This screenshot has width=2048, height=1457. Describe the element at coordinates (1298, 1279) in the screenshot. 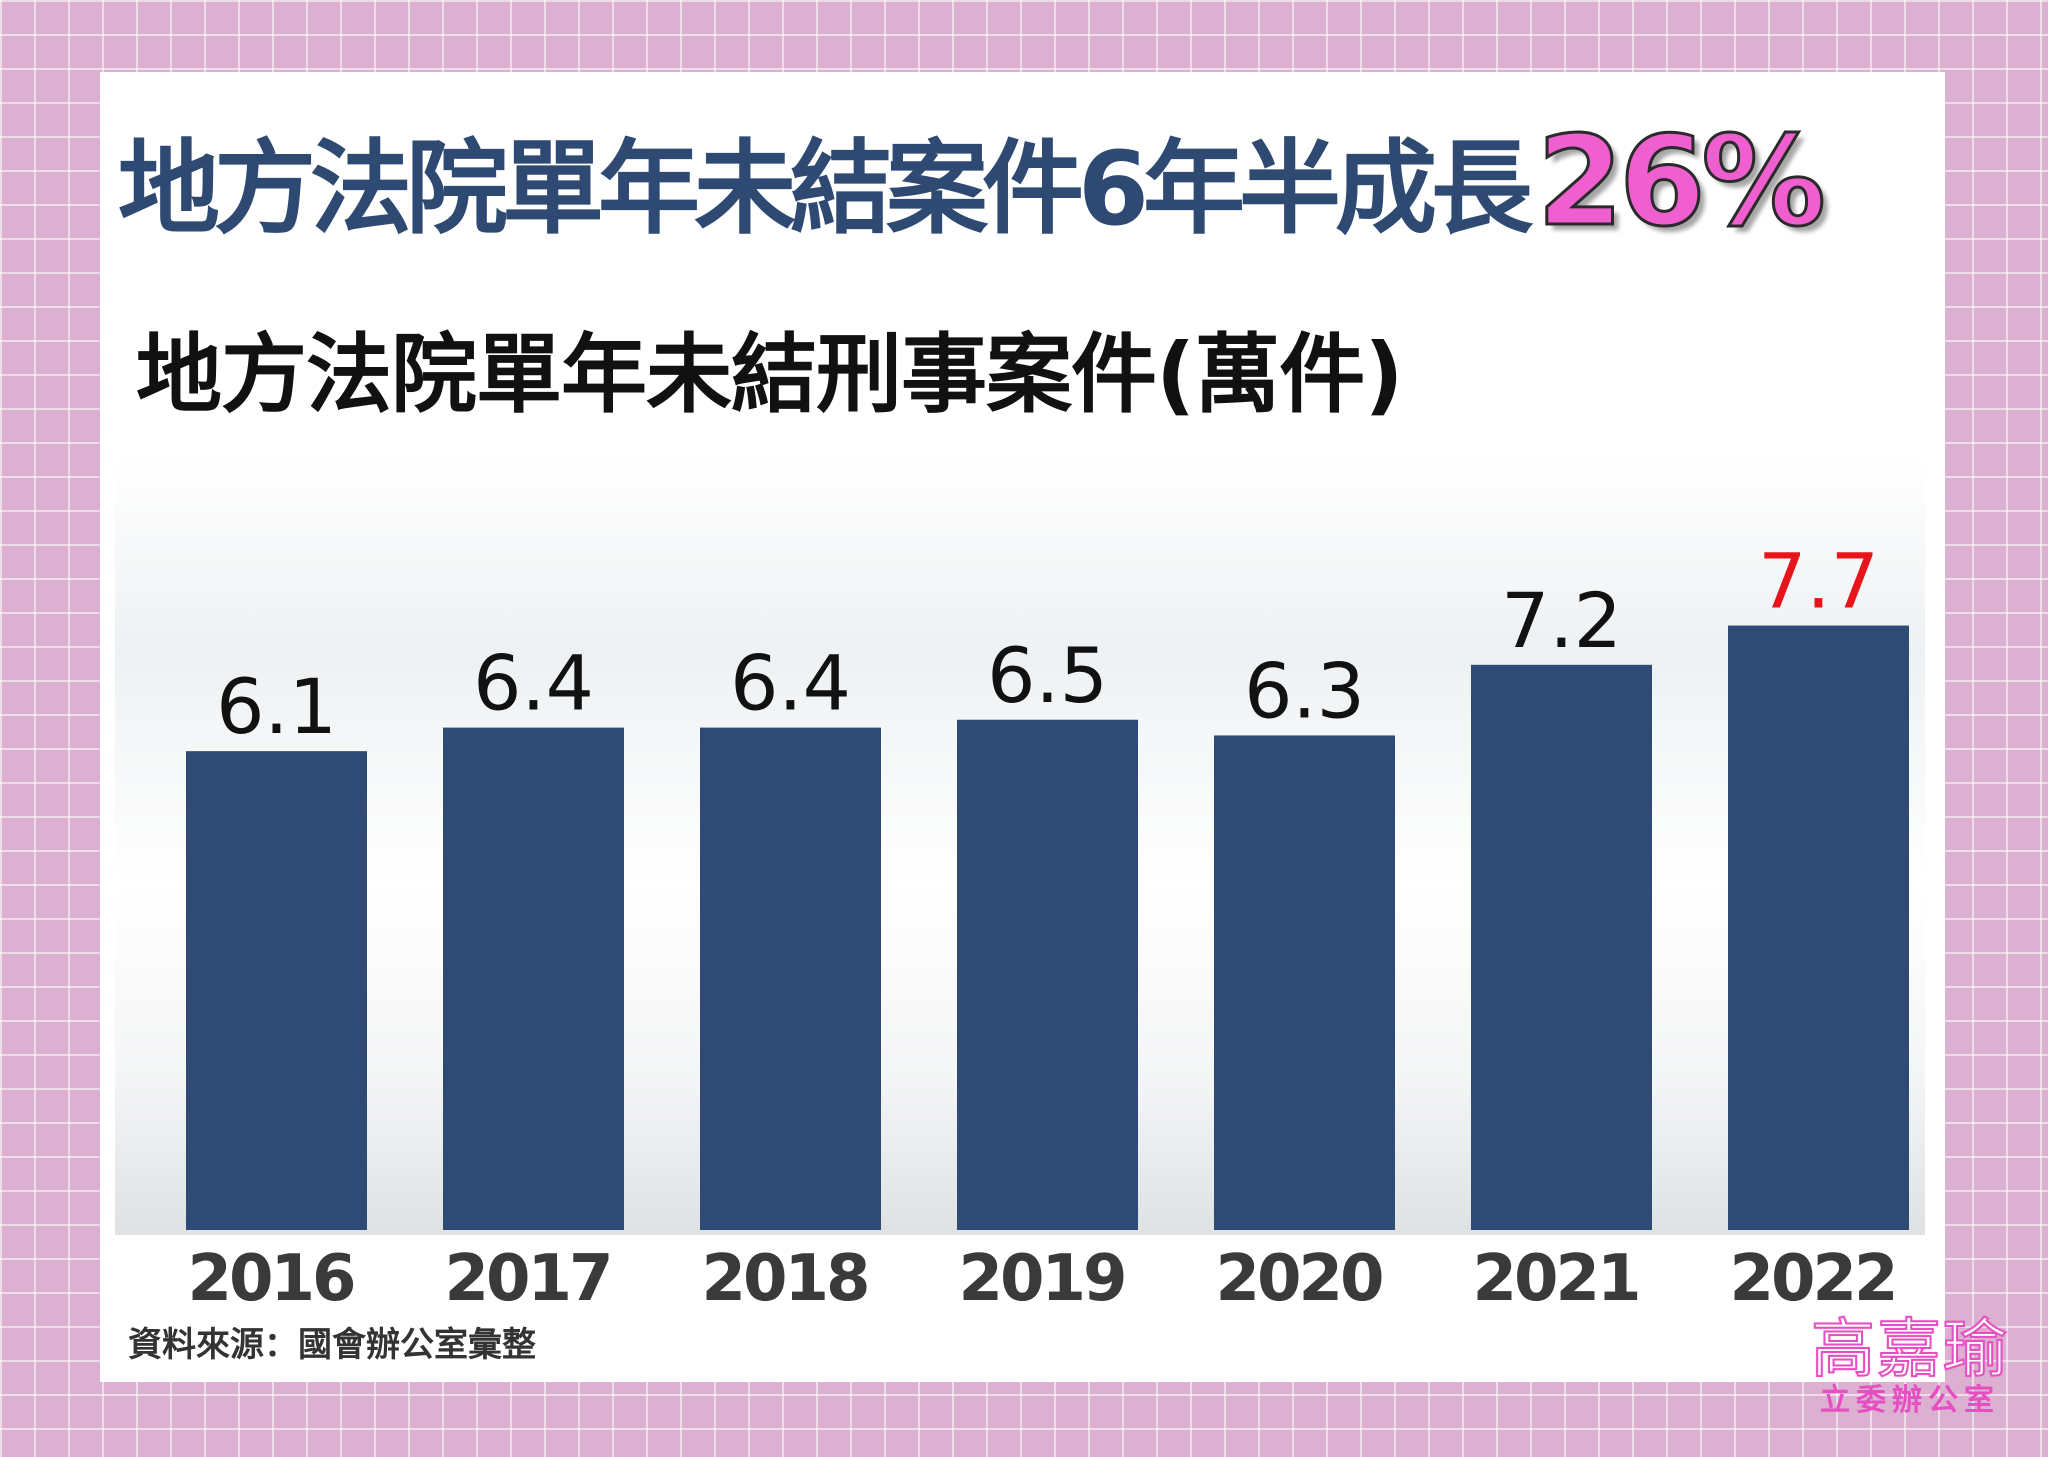

I see `category-label-2020: 2020` at that location.